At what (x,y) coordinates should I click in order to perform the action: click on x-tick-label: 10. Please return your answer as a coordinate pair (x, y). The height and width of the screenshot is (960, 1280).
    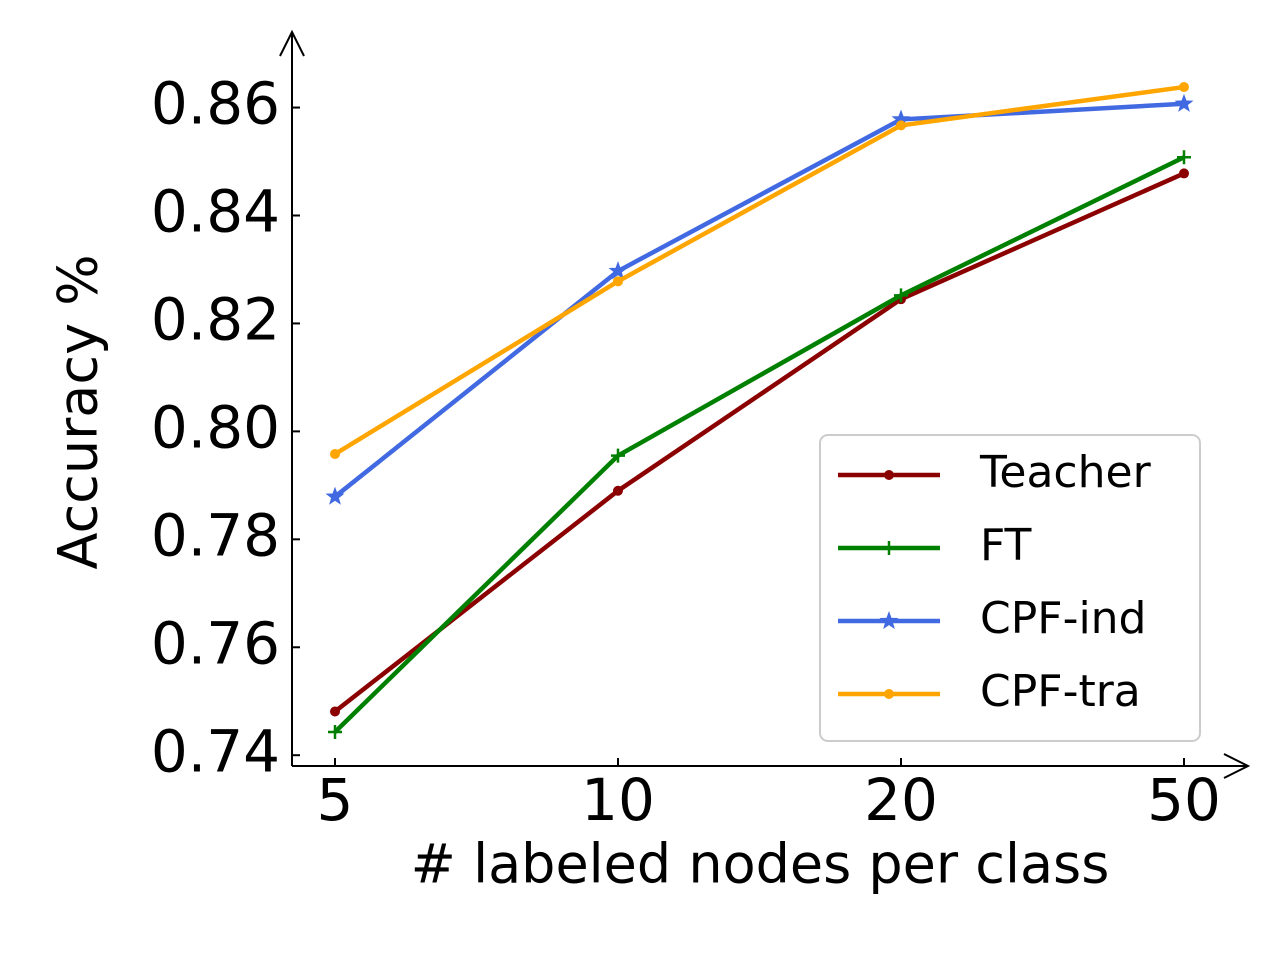
    Looking at the image, I should click on (618, 800).